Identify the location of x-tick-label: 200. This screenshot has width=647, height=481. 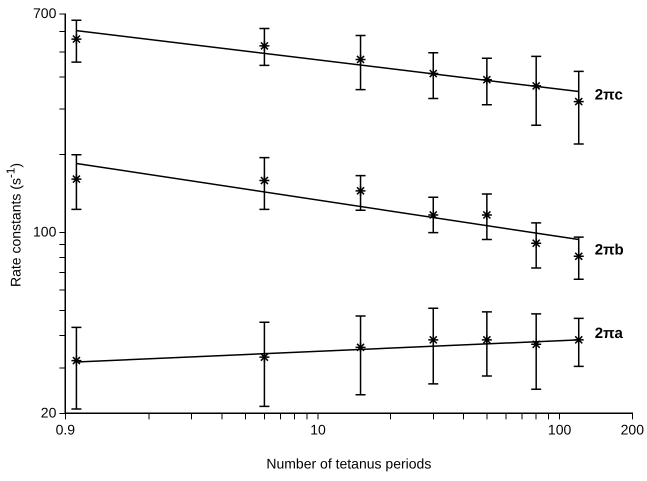
(632, 430).